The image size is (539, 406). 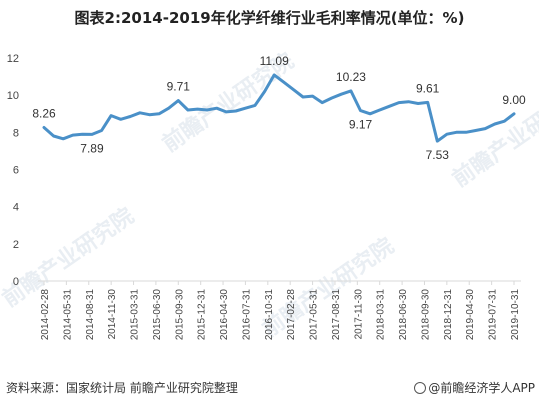 I want to click on x-tick-label: 2016-10-31, so click(x=269, y=315).